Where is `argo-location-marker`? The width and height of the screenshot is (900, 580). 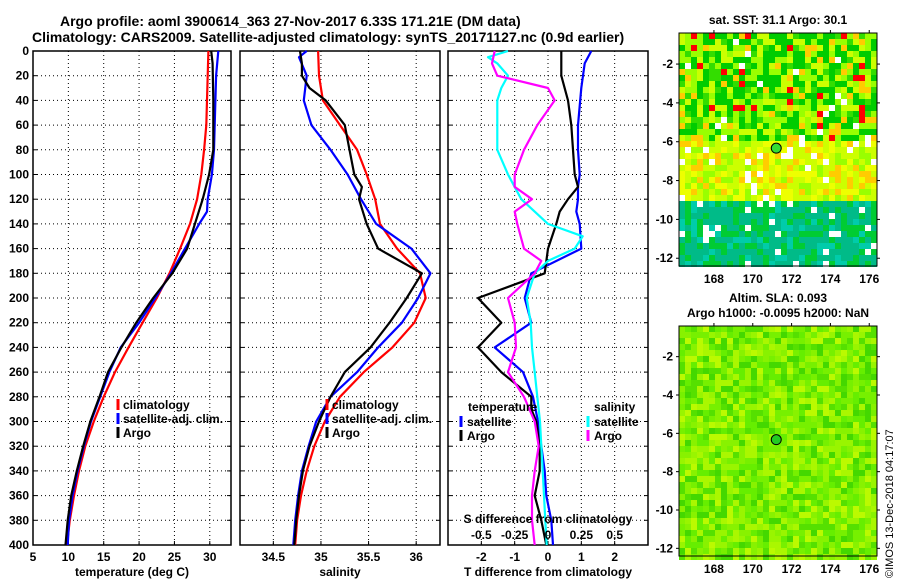
argo-location-marker is located at coordinates (776, 440).